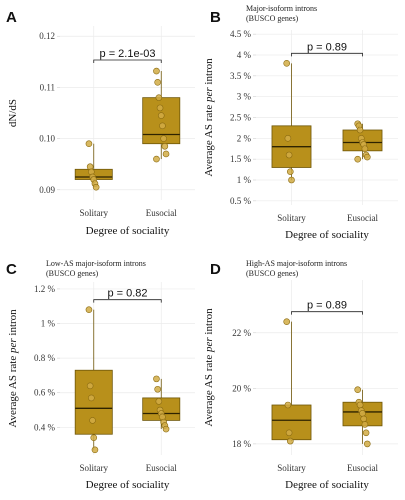  Describe the element at coordinates (93, 402) in the screenshot. I see `box-solitary` at that location.